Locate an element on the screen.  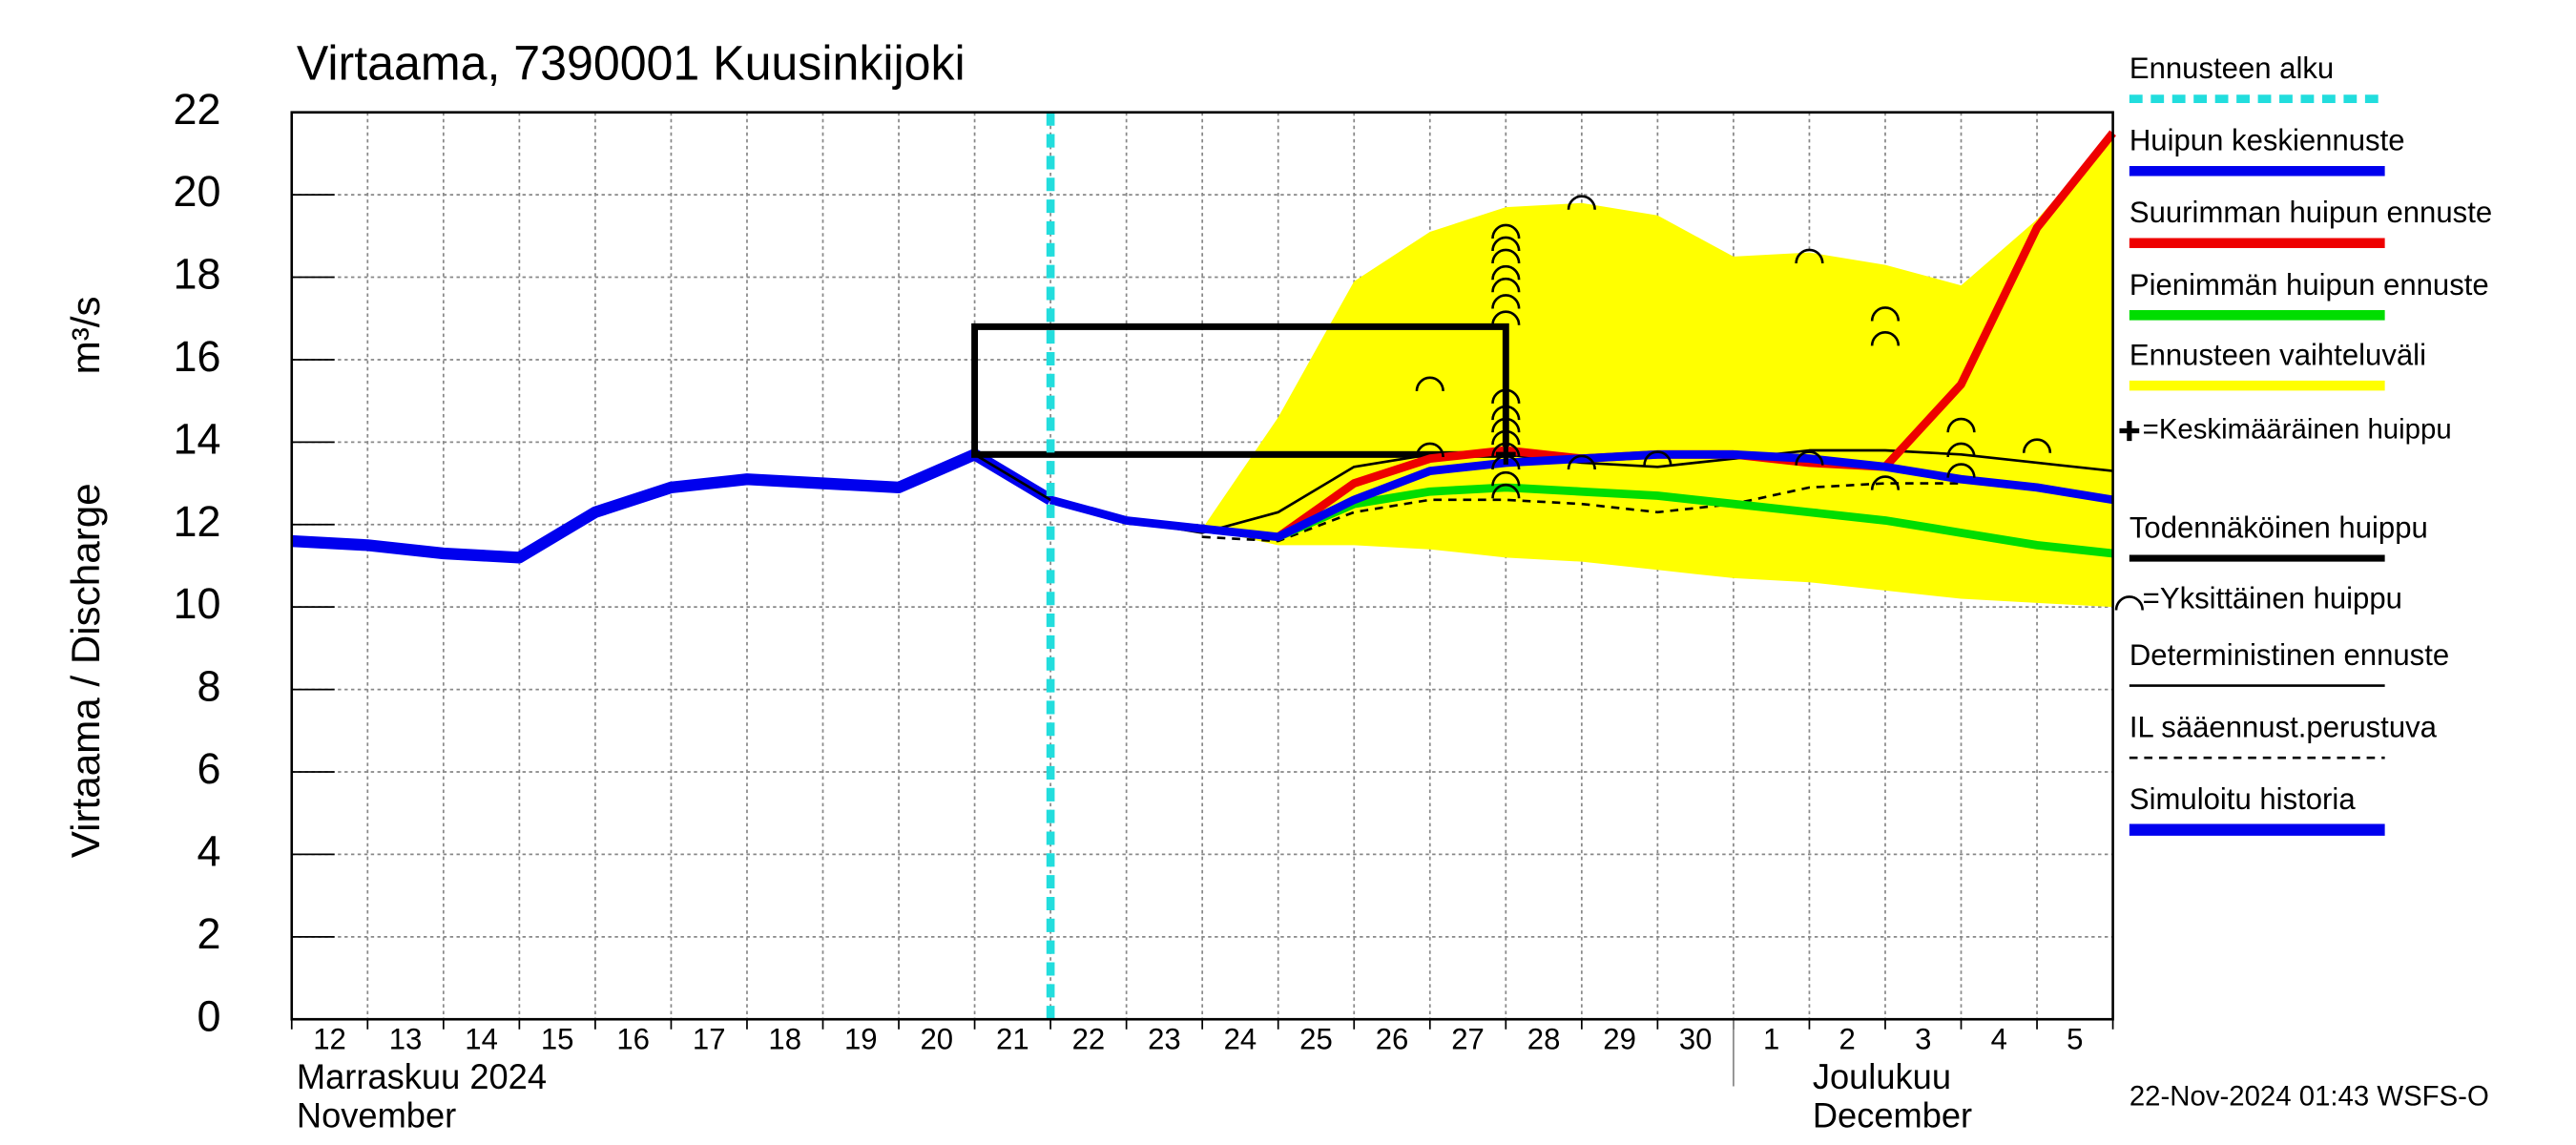
mean-peak is located at coordinates (1505, 455).